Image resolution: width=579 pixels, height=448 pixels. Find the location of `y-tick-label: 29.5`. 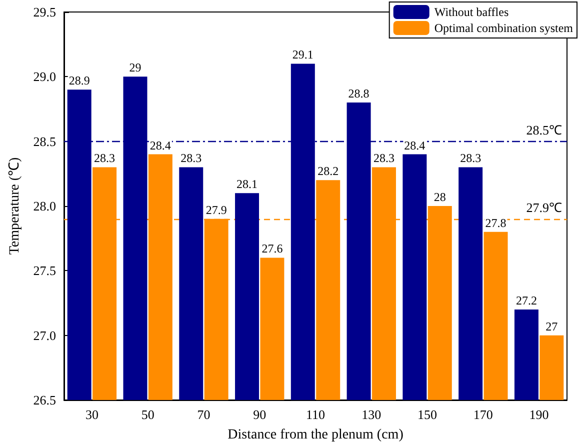

y-tick-label: 29.5 is located at coordinates (44, 12).